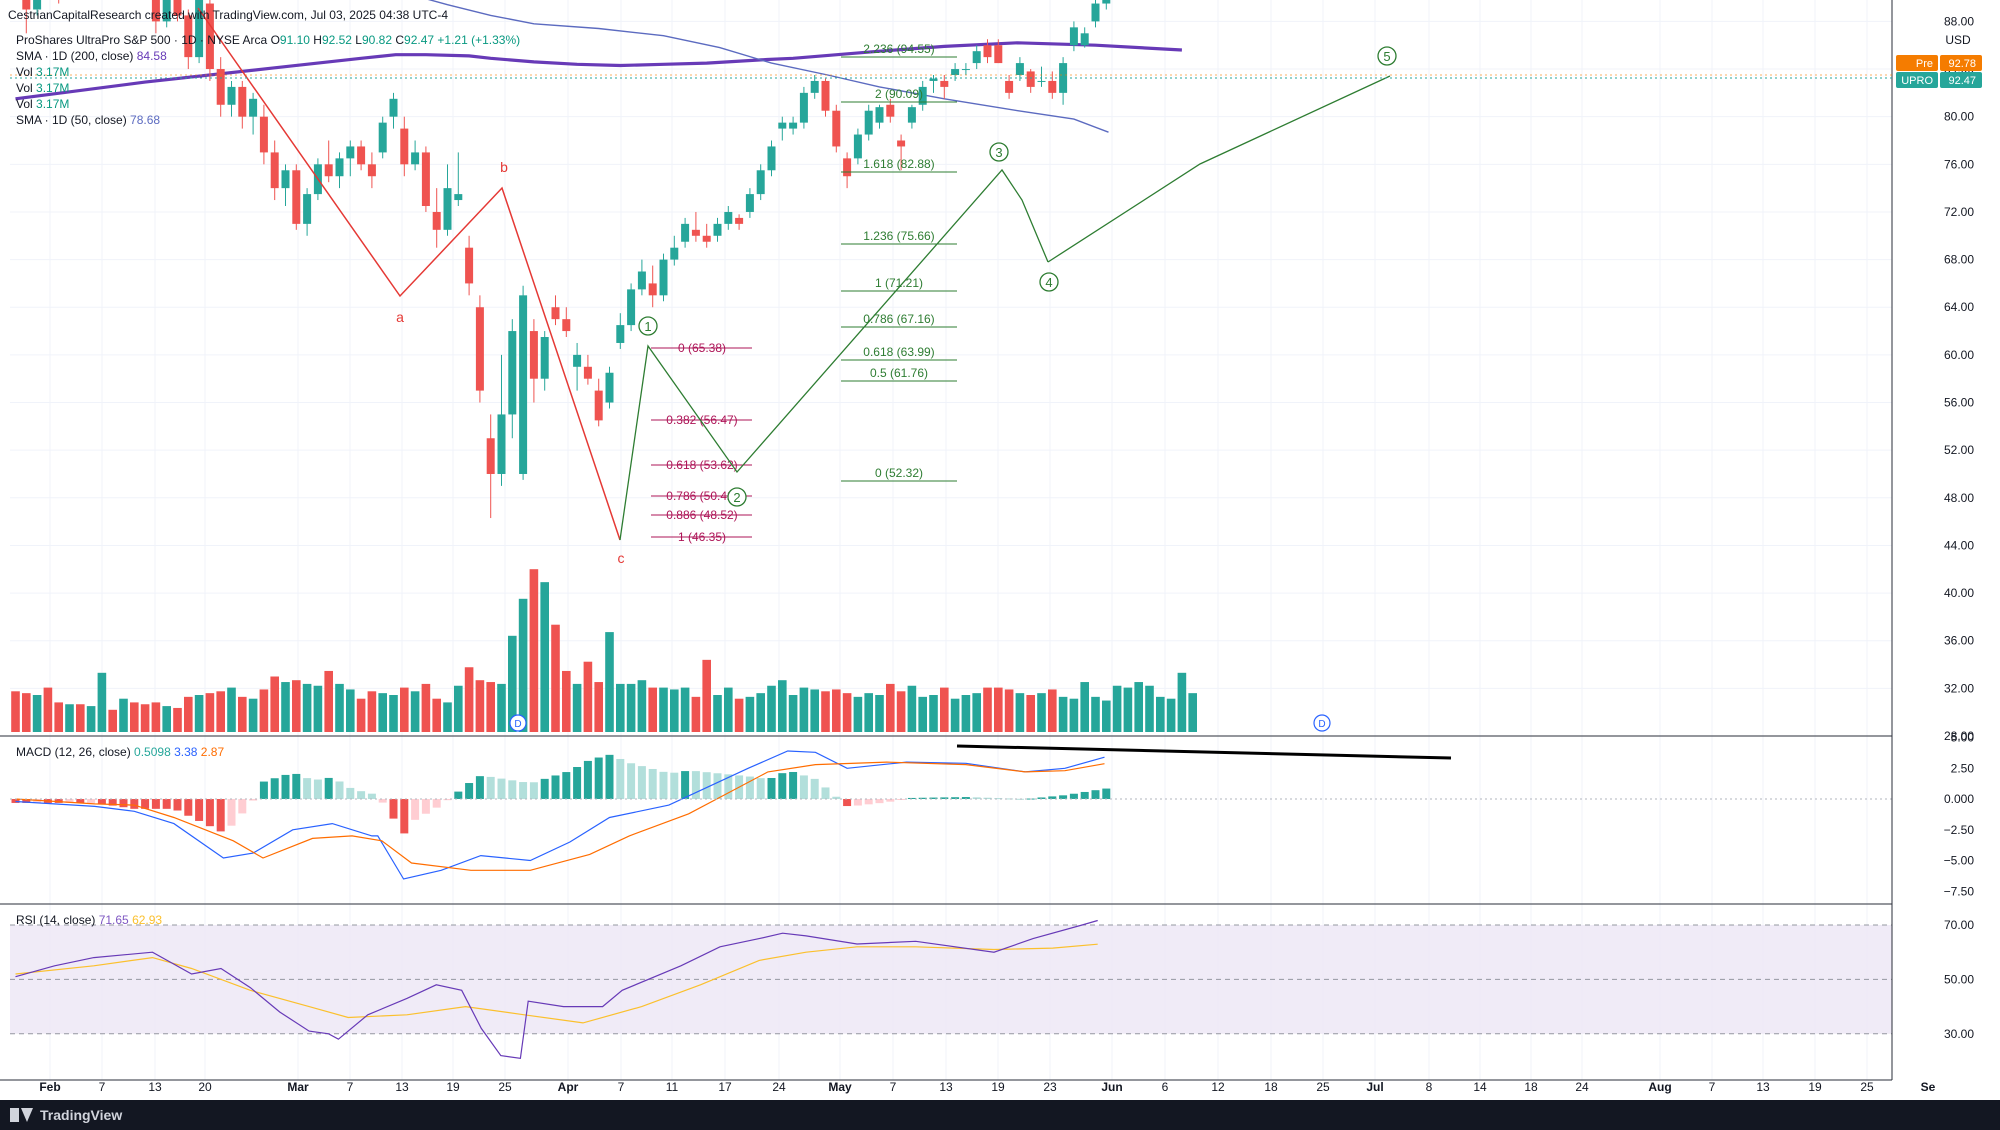 The image size is (2000, 1130). What do you see at coordinates (1959, 891) in the screenshot?
I see `macd-tick-label: −7.50` at bounding box center [1959, 891].